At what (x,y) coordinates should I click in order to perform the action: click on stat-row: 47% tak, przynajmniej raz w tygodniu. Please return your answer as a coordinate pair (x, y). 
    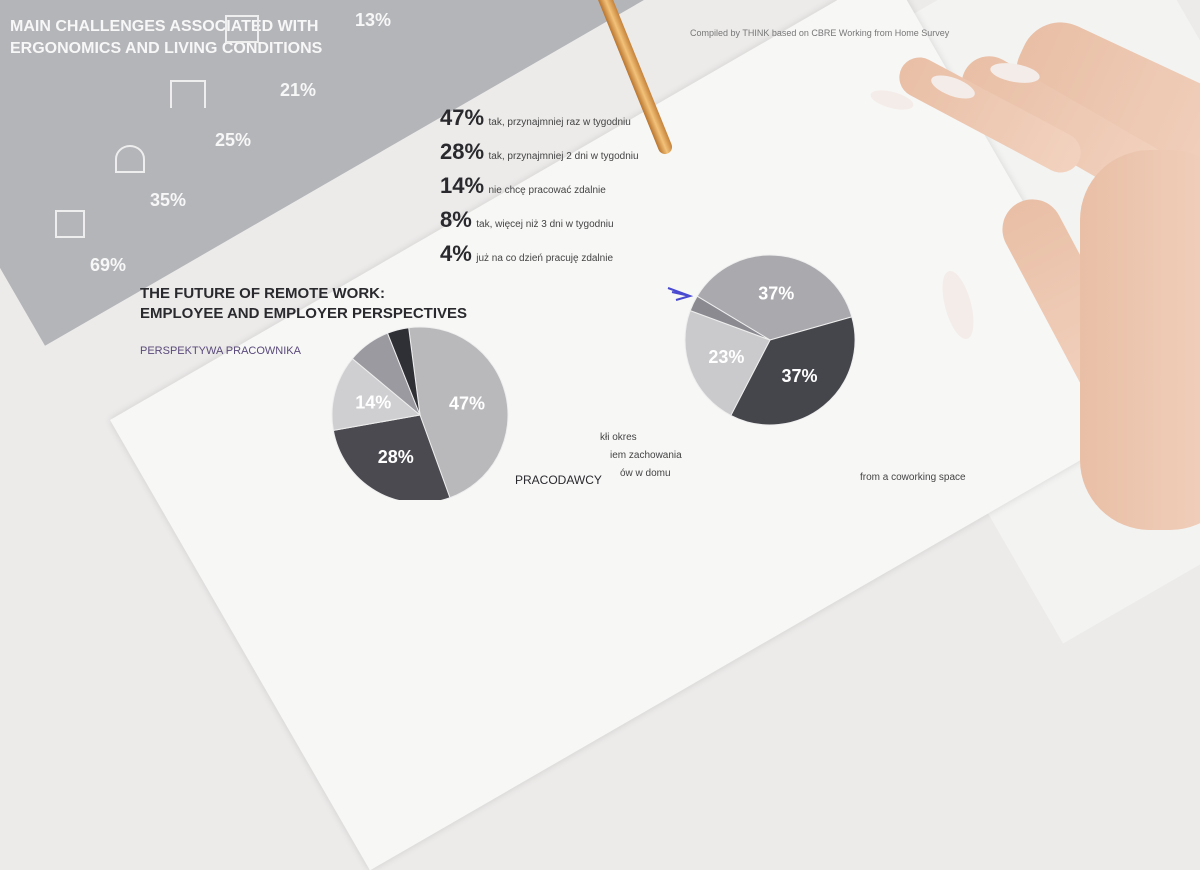
    Looking at the image, I should click on (535, 117).